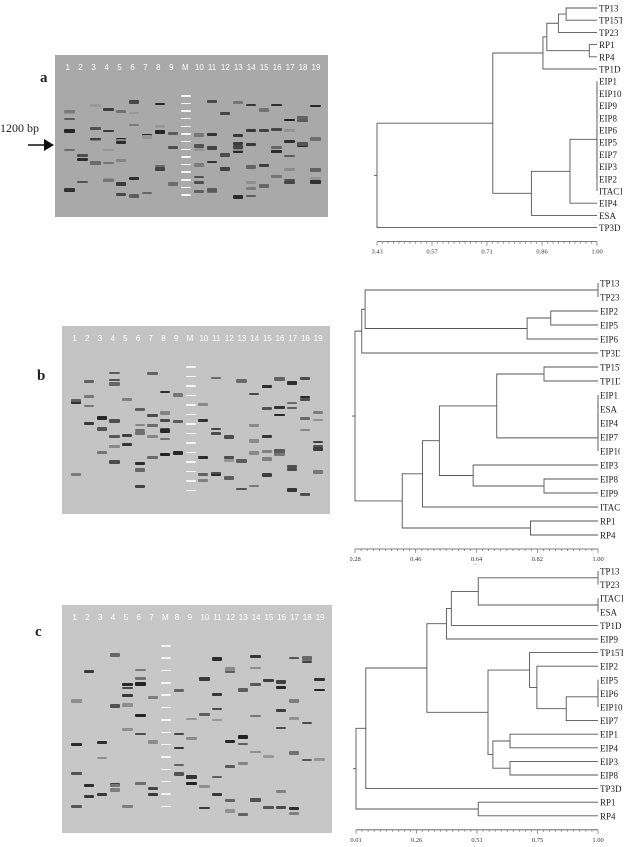 The image size is (626, 847). What do you see at coordinates (610, 572) in the screenshot?
I see `leaf-label: TP13` at bounding box center [610, 572].